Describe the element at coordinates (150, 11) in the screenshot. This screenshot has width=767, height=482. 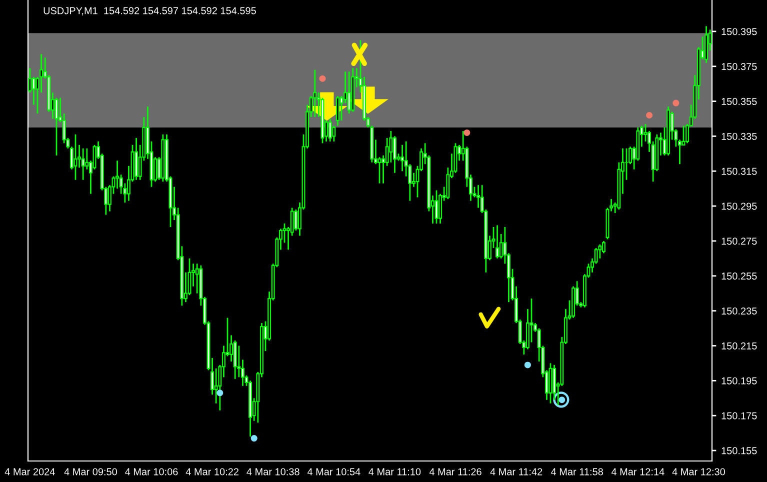
I see `text: USDJPY,M1 154.592 154.597 154.592 154.595` at that location.